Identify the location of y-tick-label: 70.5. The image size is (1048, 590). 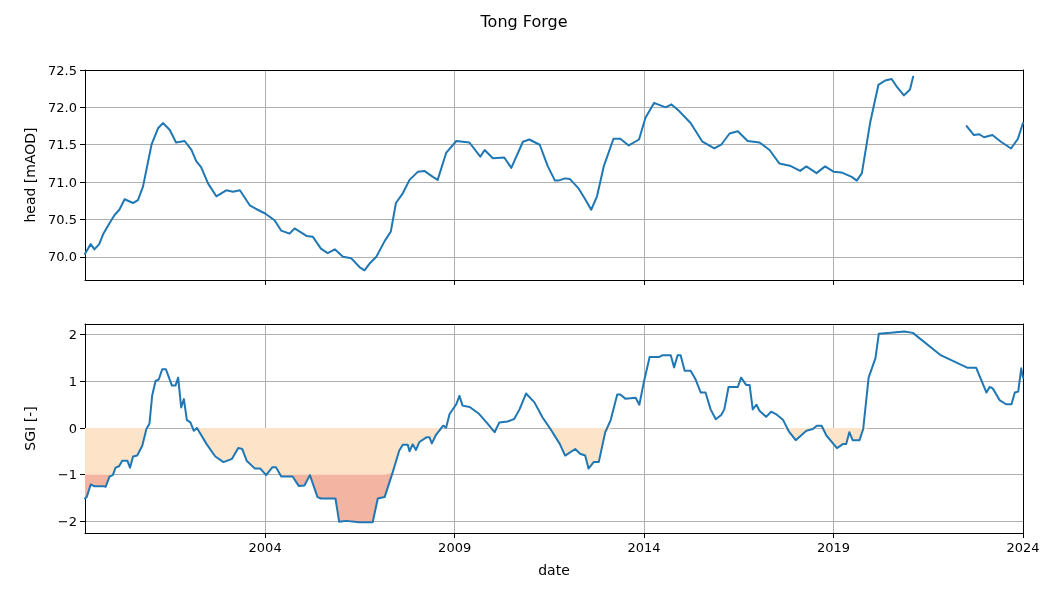
(62, 219).